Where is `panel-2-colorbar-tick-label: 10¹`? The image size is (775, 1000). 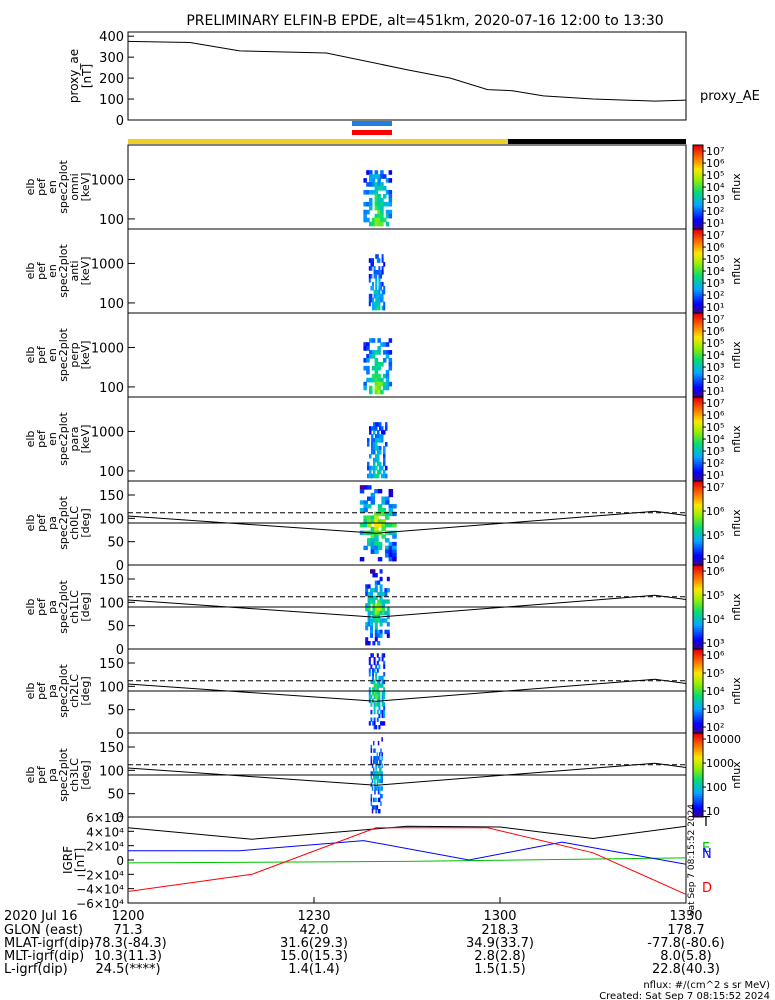 panel-2-colorbar-tick-label: 10¹ is located at coordinates (715, 307).